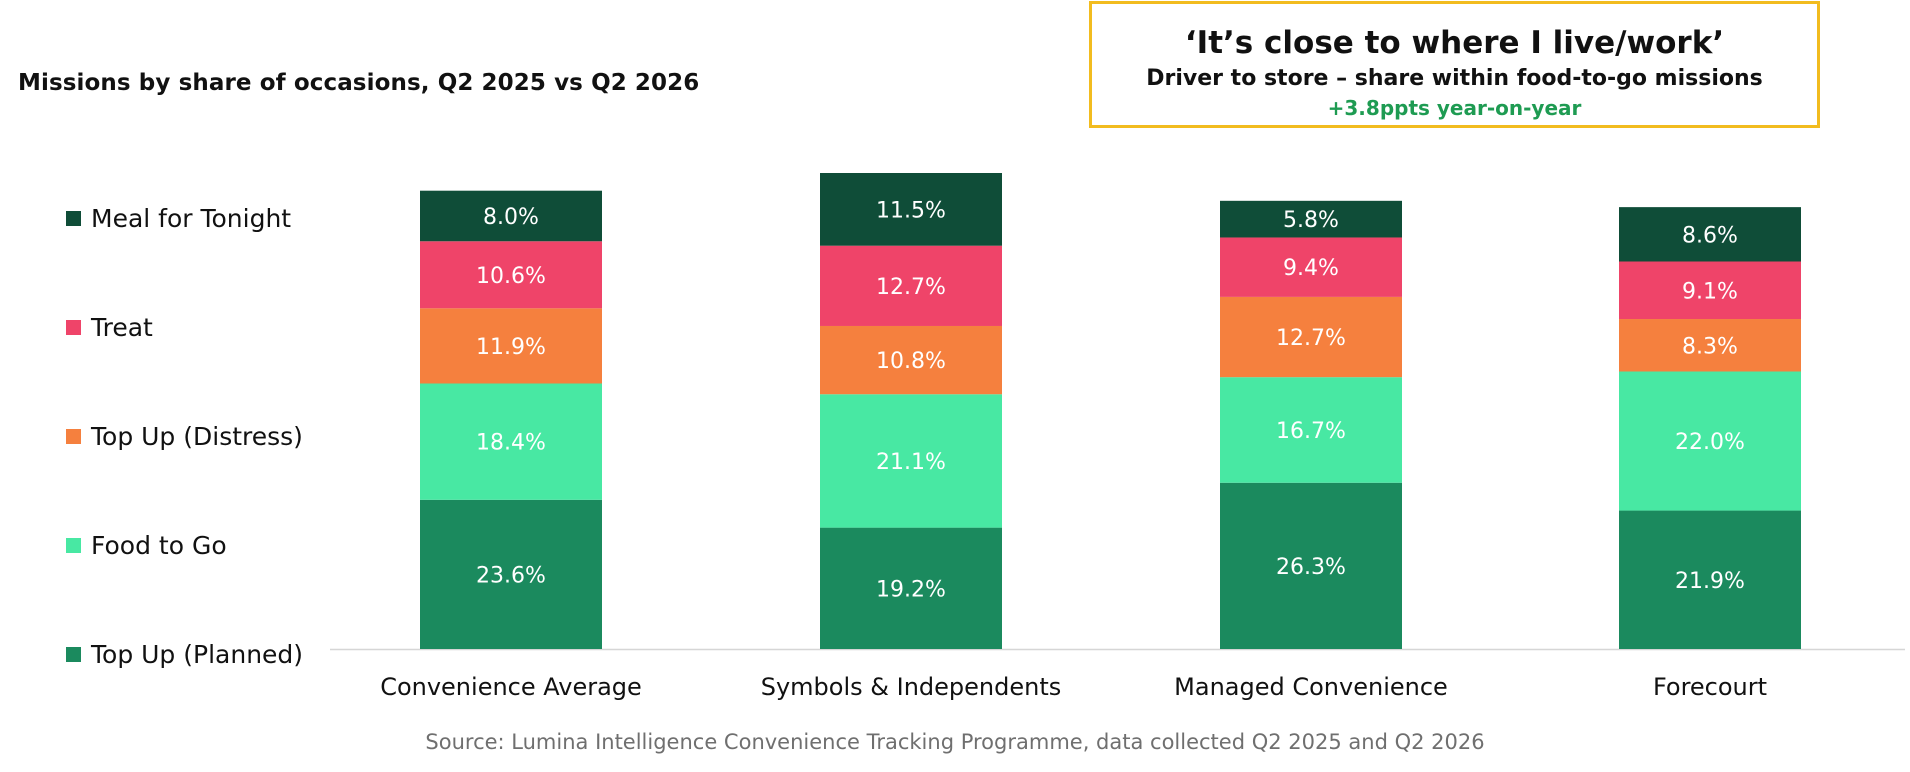 This screenshot has width=1910, height=772. What do you see at coordinates (197, 654) in the screenshot?
I see `legend-label-top-up-planned: Top Up (Planned)` at bounding box center [197, 654].